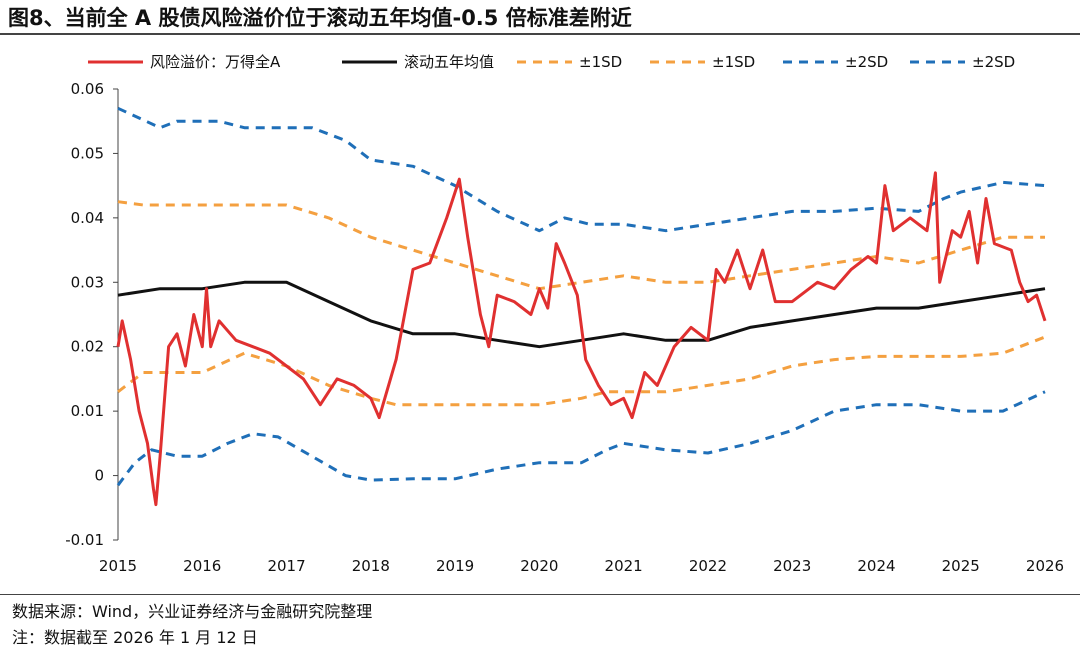 The height and width of the screenshot is (650, 1080). I want to click on x-tick-label: 2020, so click(539, 566).